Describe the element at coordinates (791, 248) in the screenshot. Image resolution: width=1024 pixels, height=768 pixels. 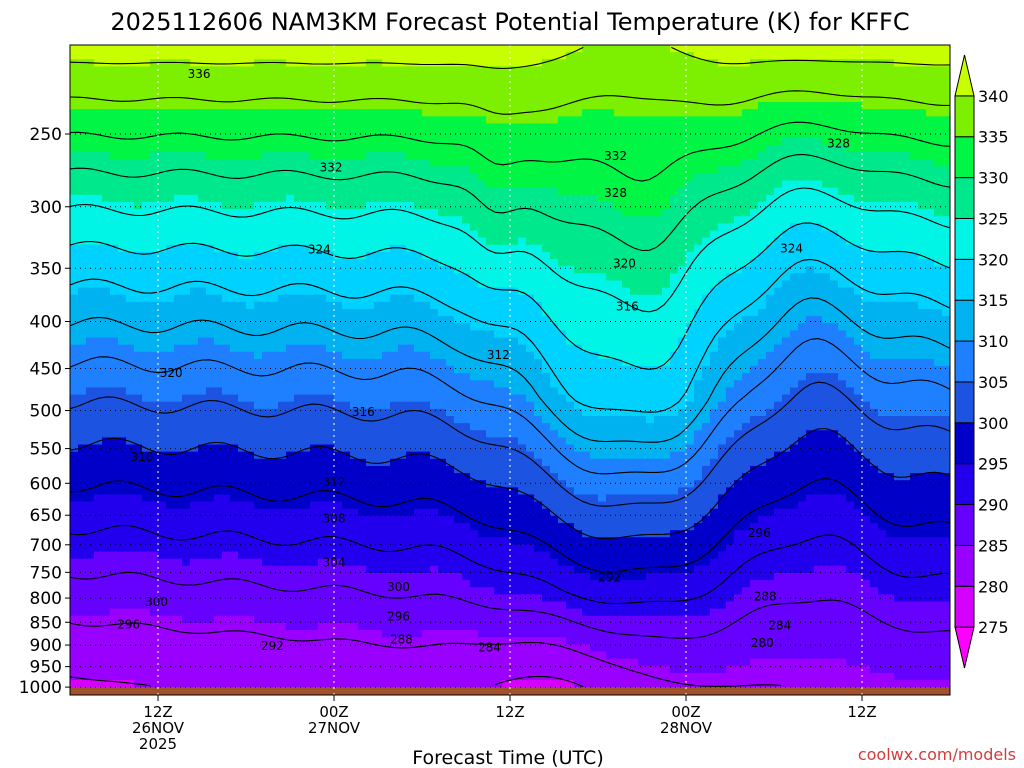
I see `contour-label: 324` at that location.